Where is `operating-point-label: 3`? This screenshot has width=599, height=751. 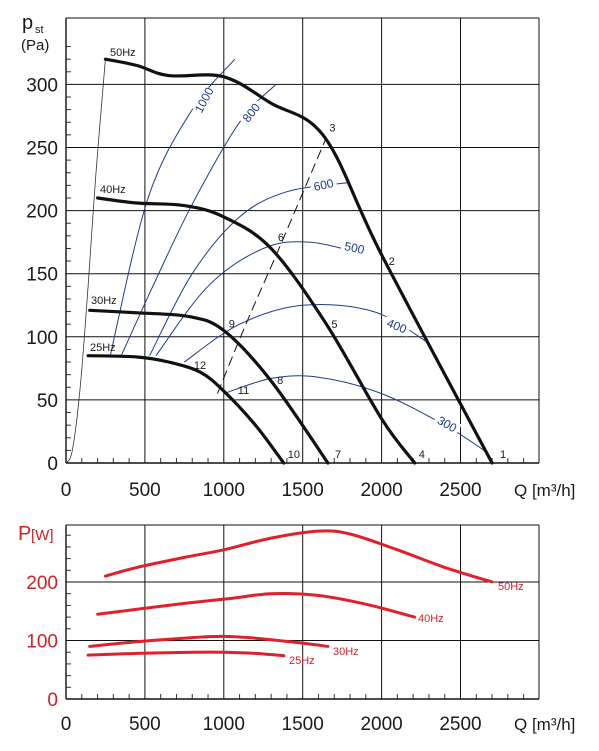 operating-point-label: 3 is located at coordinates (332, 128).